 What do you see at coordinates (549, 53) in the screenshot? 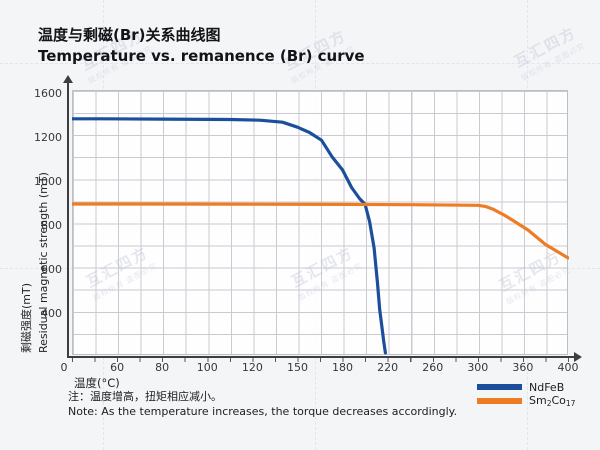
I see `watermark: 互汇四方 版权所有 盗图必究` at bounding box center [549, 53].